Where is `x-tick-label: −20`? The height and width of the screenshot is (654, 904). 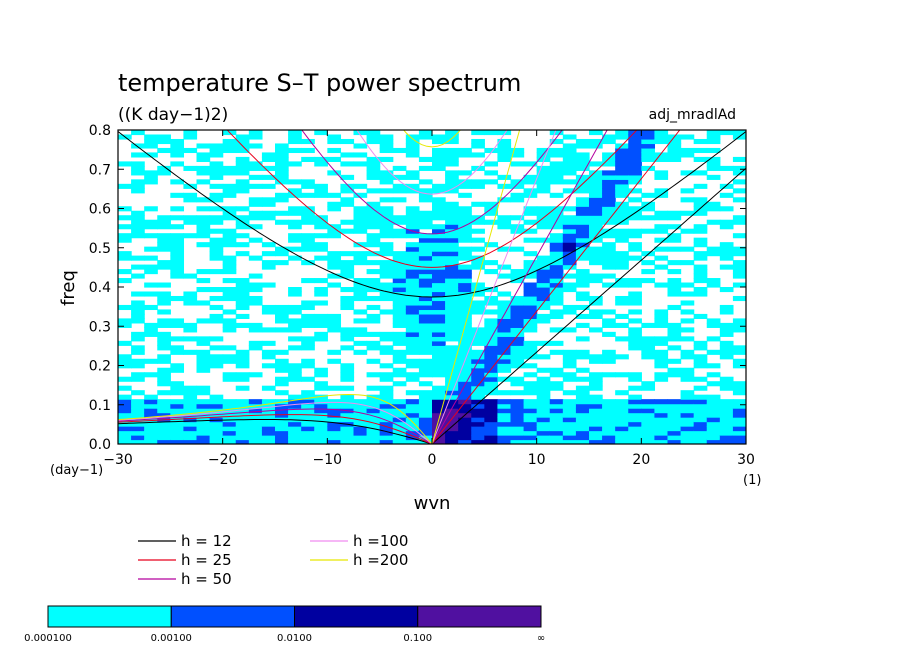
x-tick-label: −20 is located at coordinates (223, 460).